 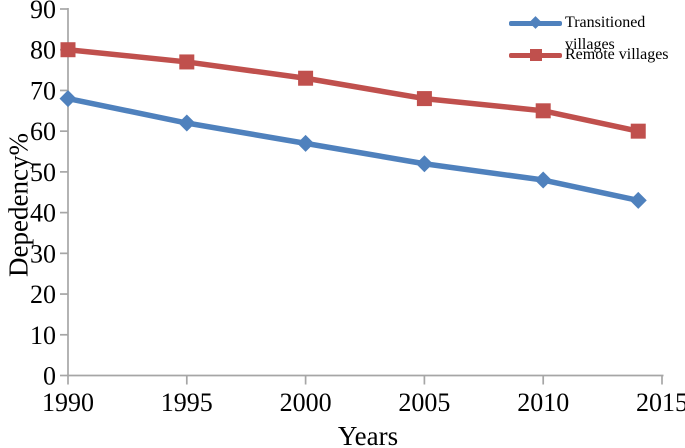 I want to click on y-tick-label: 40, so click(x=43, y=213).